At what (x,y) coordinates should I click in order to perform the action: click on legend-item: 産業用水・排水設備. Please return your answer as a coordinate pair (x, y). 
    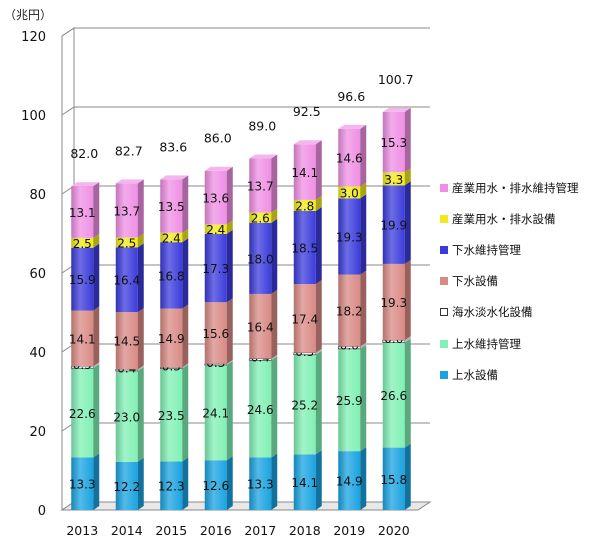
    Looking at the image, I should click on (515, 218).